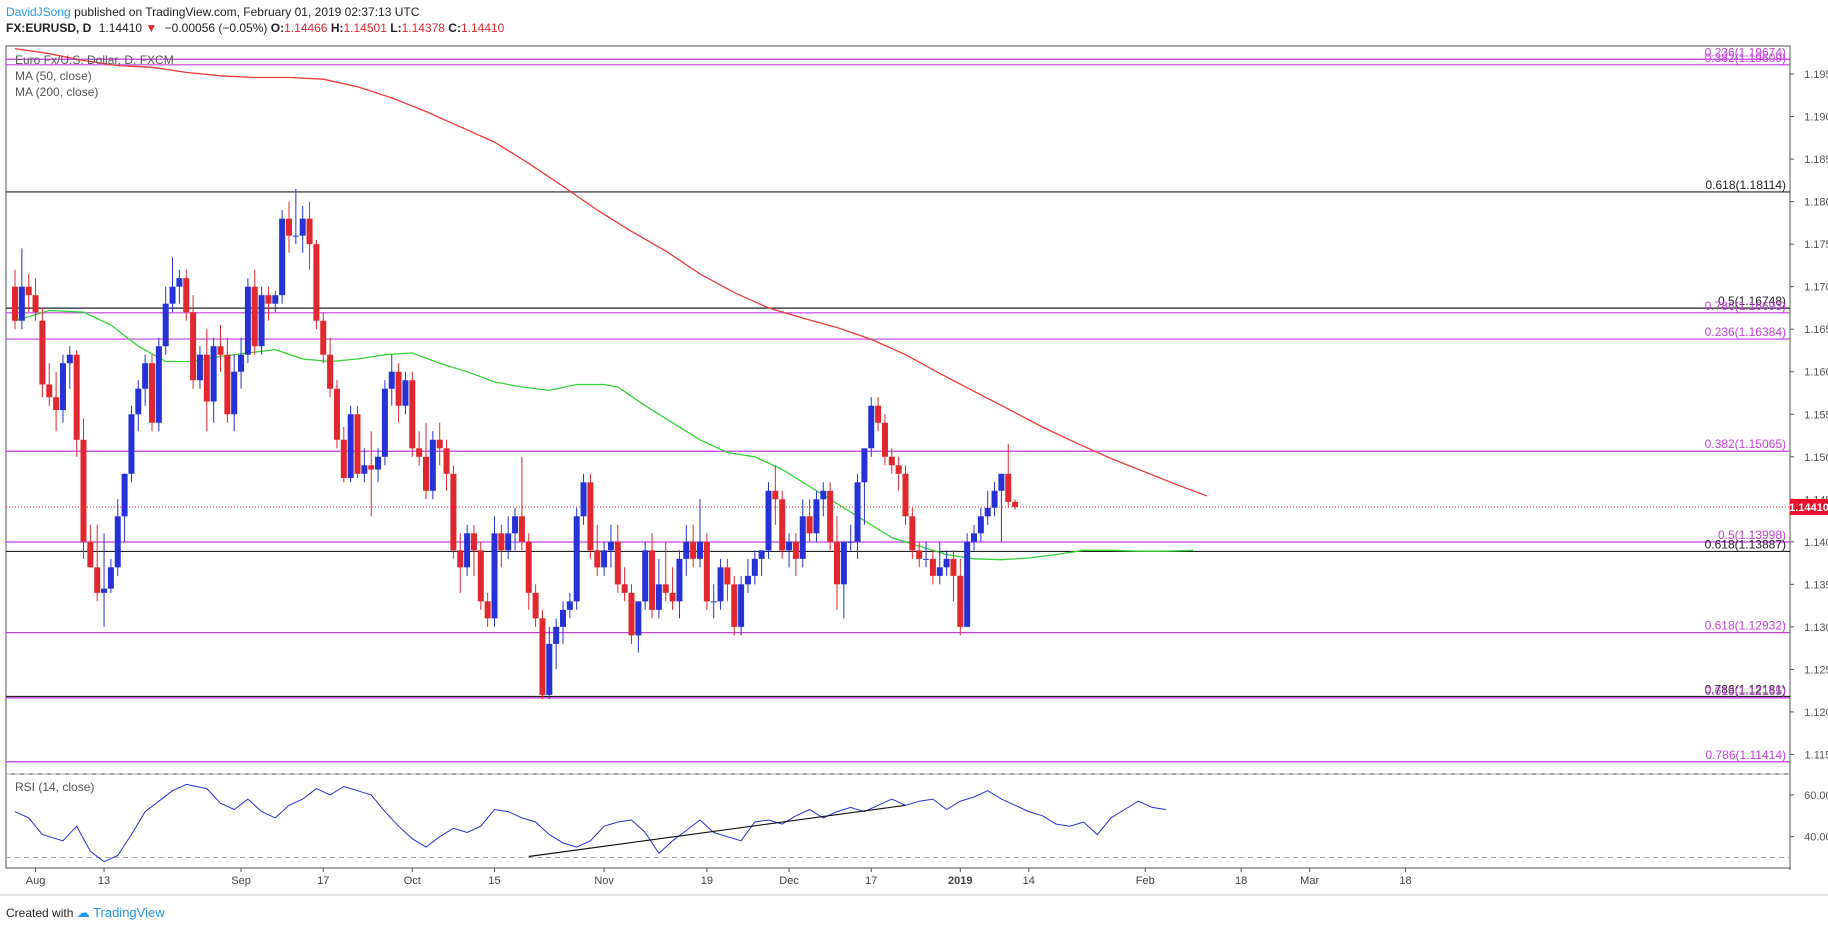 This screenshot has height=930, width=1828. What do you see at coordinates (1816, 373) in the screenshot?
I see `price-tick-label: 1.16000` at bounding box center [1816, 373].